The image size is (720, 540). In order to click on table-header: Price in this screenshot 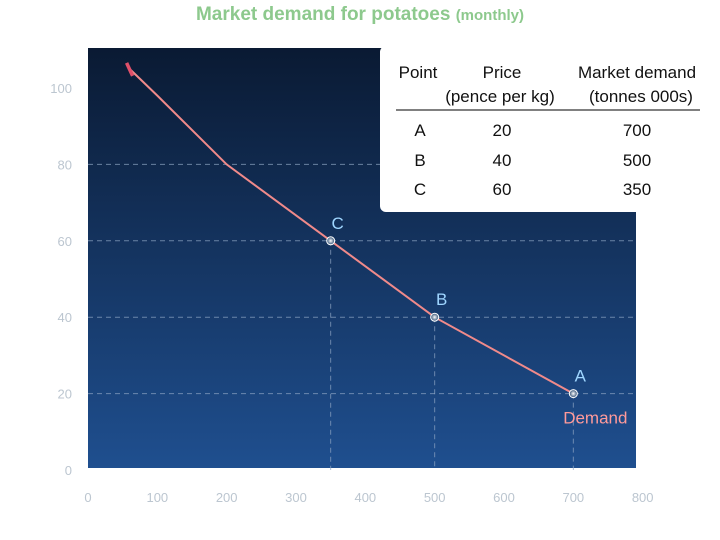, I will do `click(502, 72)`.